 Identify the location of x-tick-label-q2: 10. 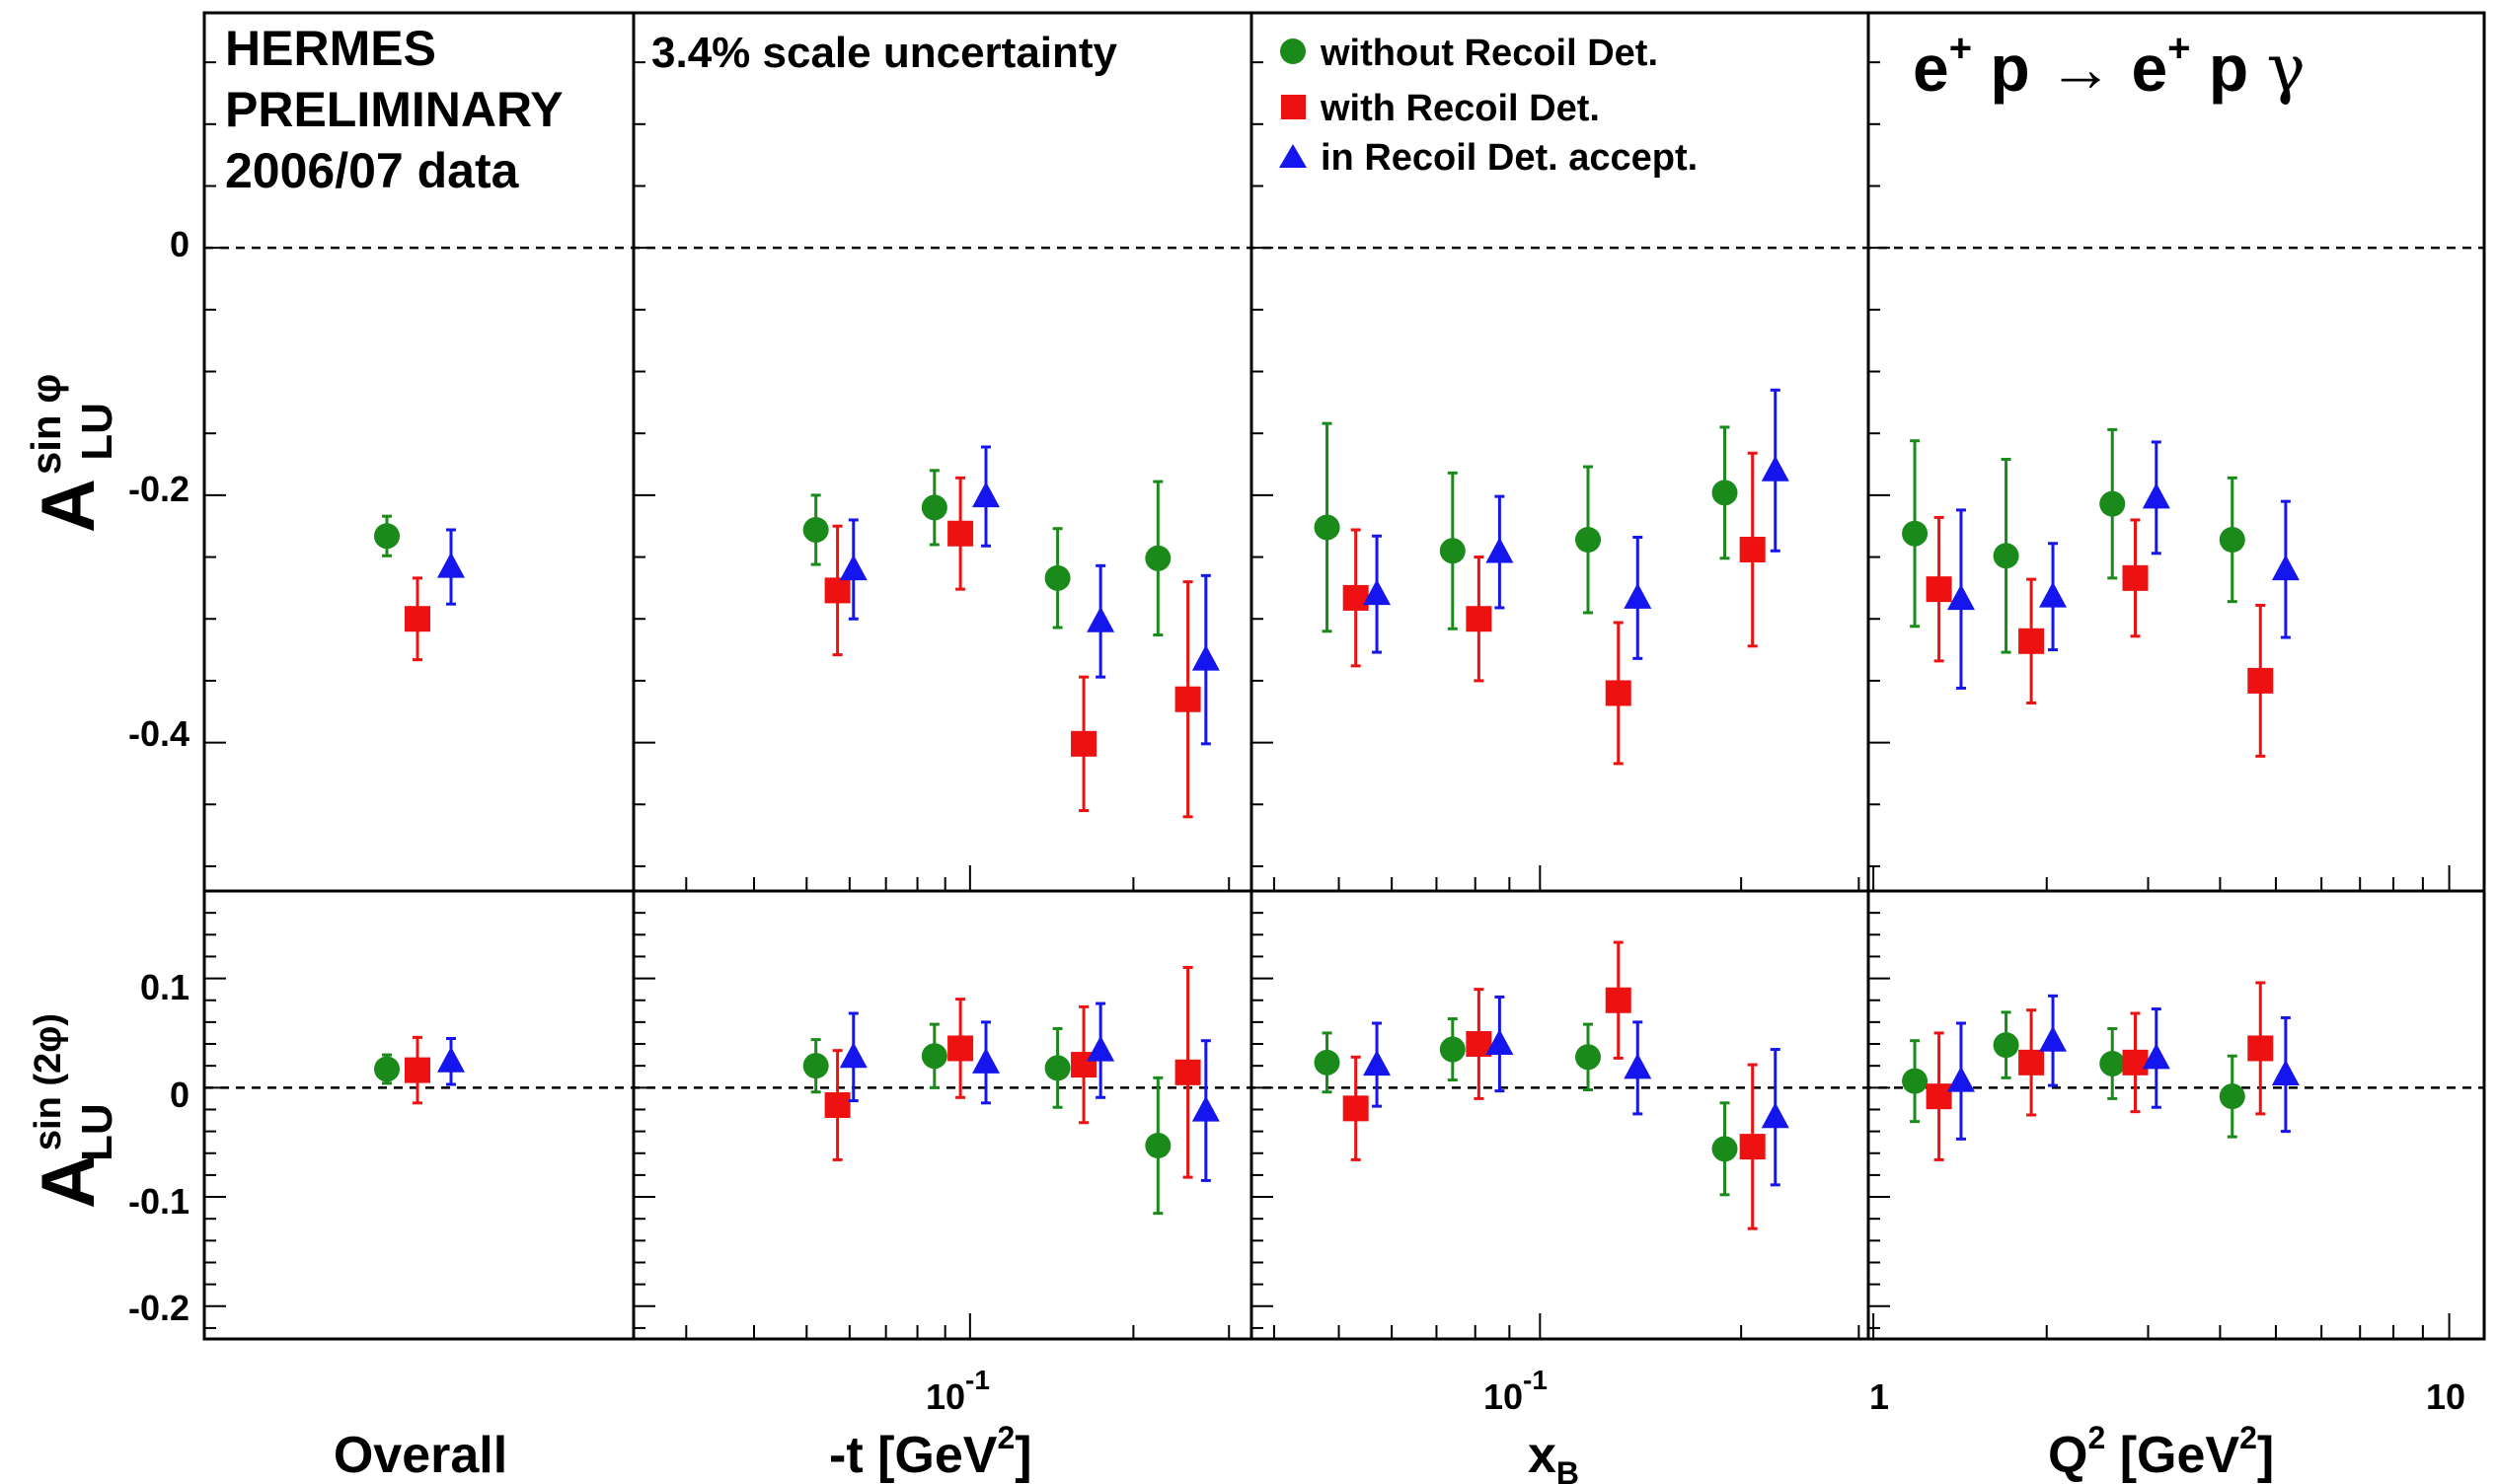
(2446, 1396).